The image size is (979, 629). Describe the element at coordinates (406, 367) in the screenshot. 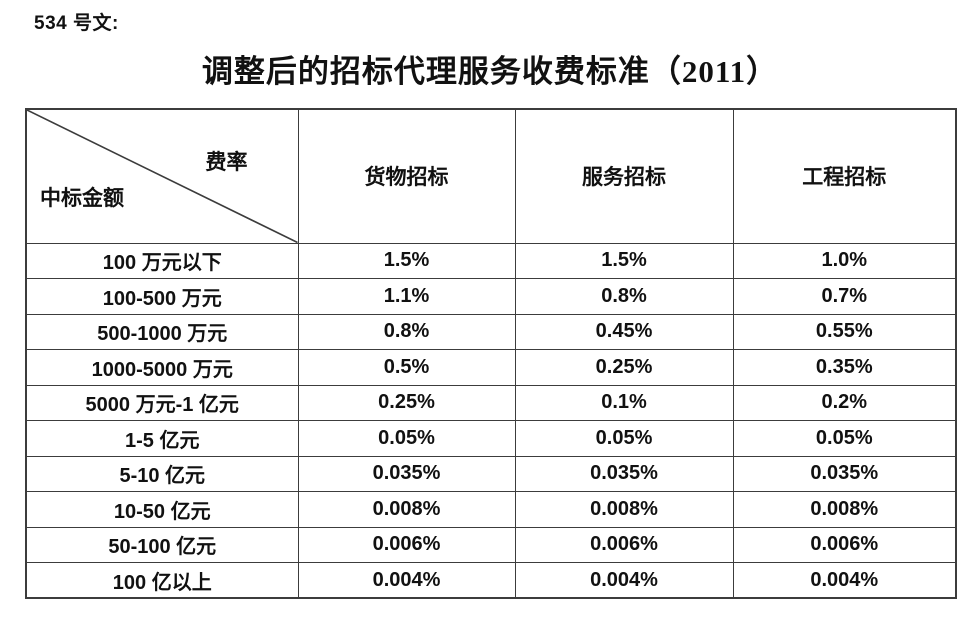

I see `fee-rate-cell: 0.5%` at that location.